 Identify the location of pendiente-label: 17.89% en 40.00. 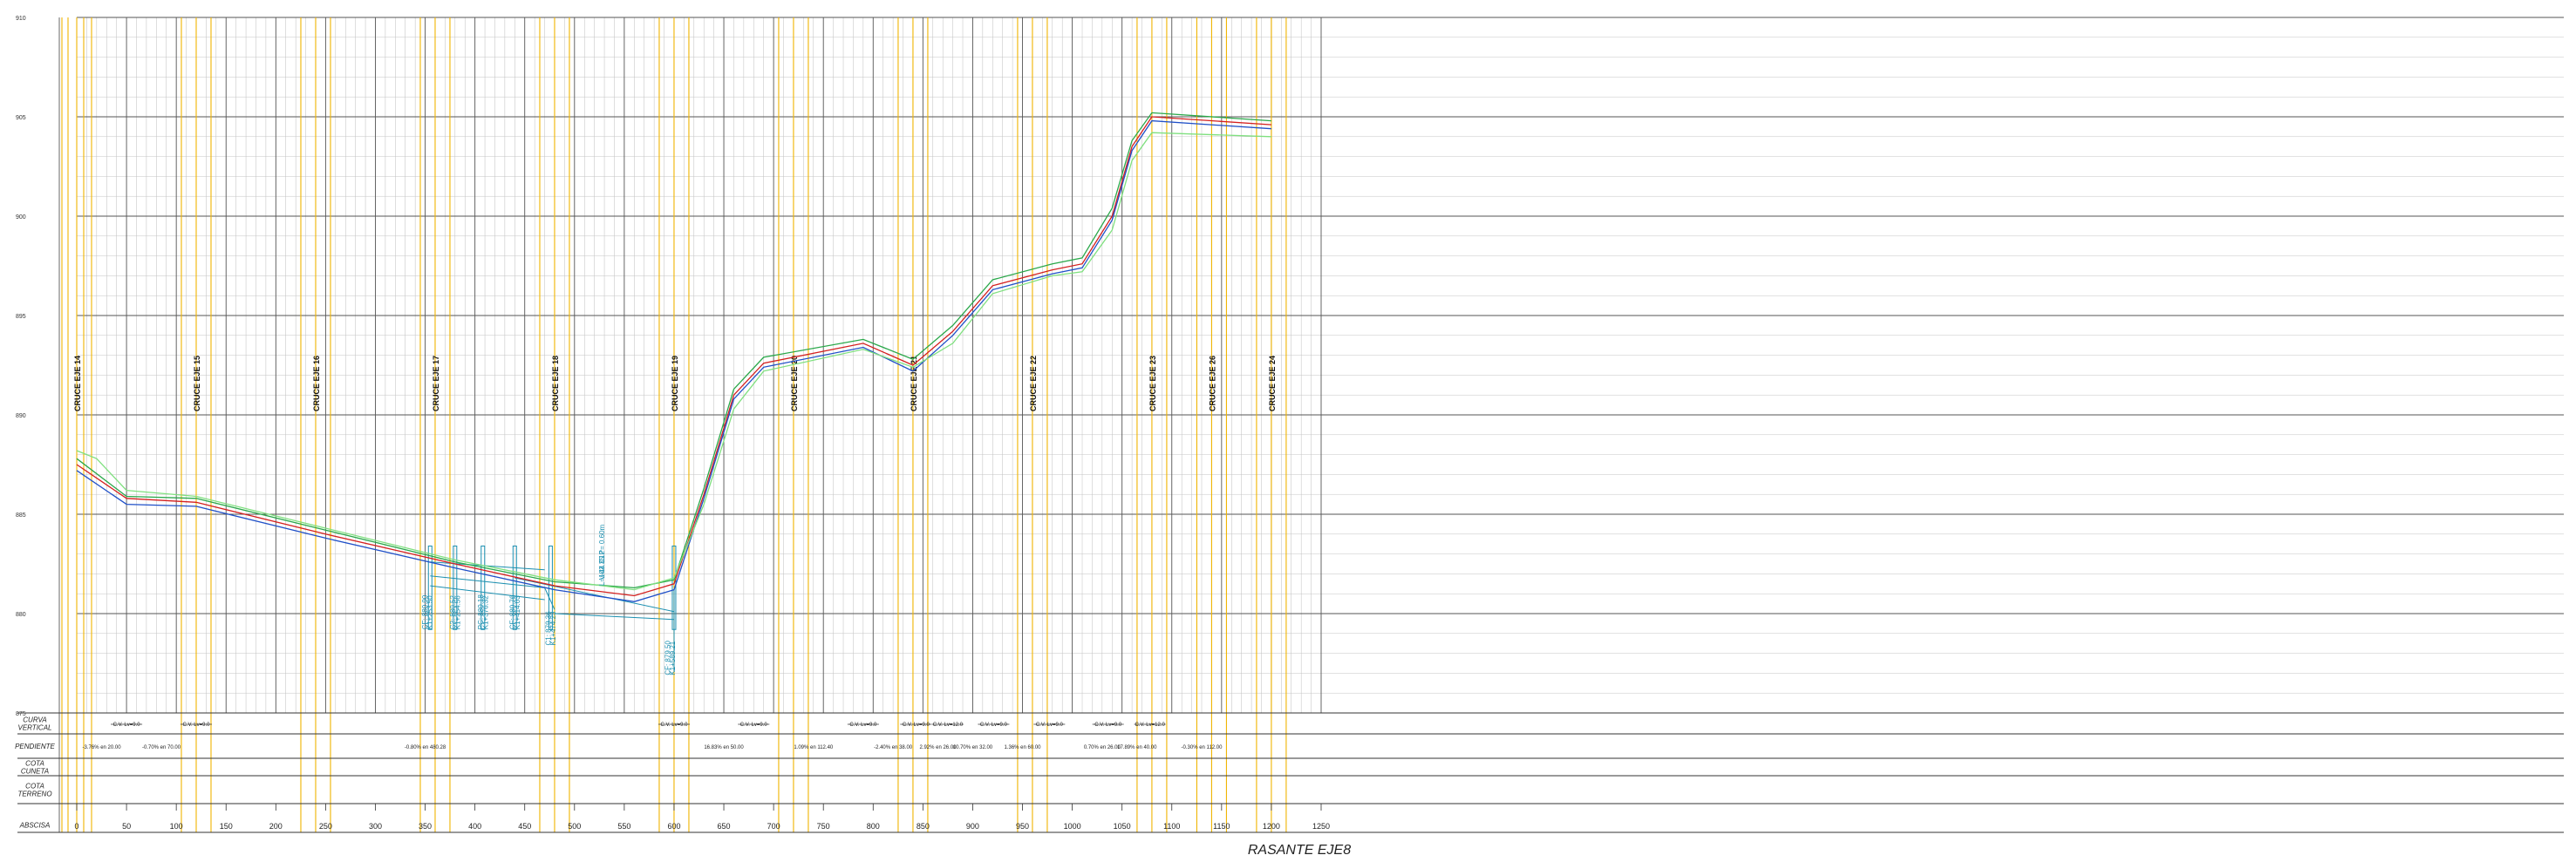
(1137, 747).